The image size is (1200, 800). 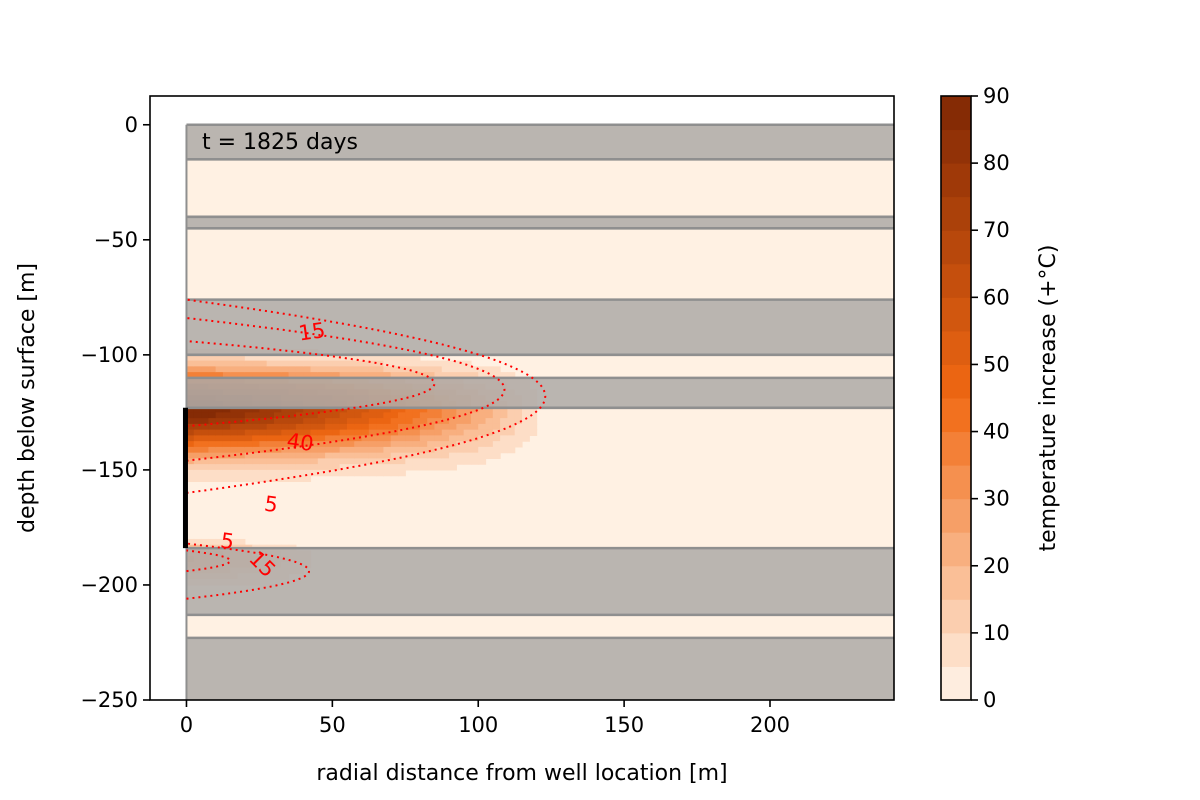 What do you see at coordinates (996, 364) in the screenshot?
I see `colorbar-tick-label: 50` at bounding box center [996, 364].